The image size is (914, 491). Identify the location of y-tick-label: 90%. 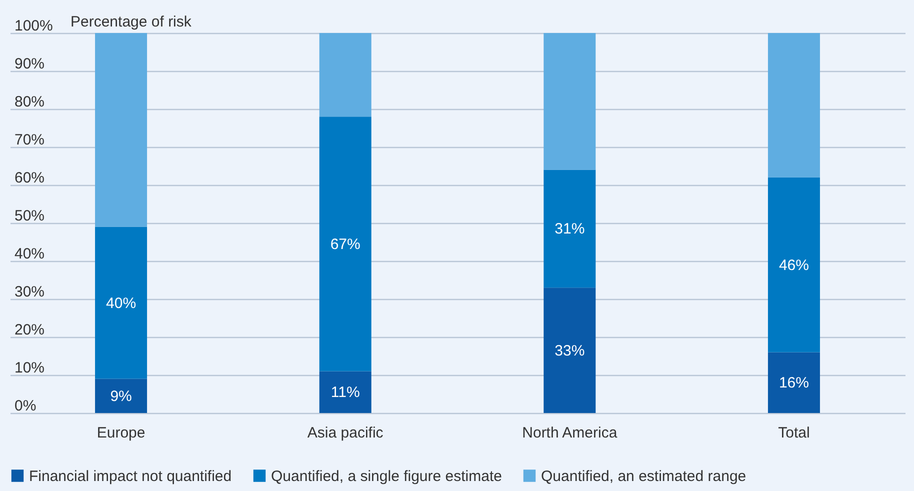
(29, 64).